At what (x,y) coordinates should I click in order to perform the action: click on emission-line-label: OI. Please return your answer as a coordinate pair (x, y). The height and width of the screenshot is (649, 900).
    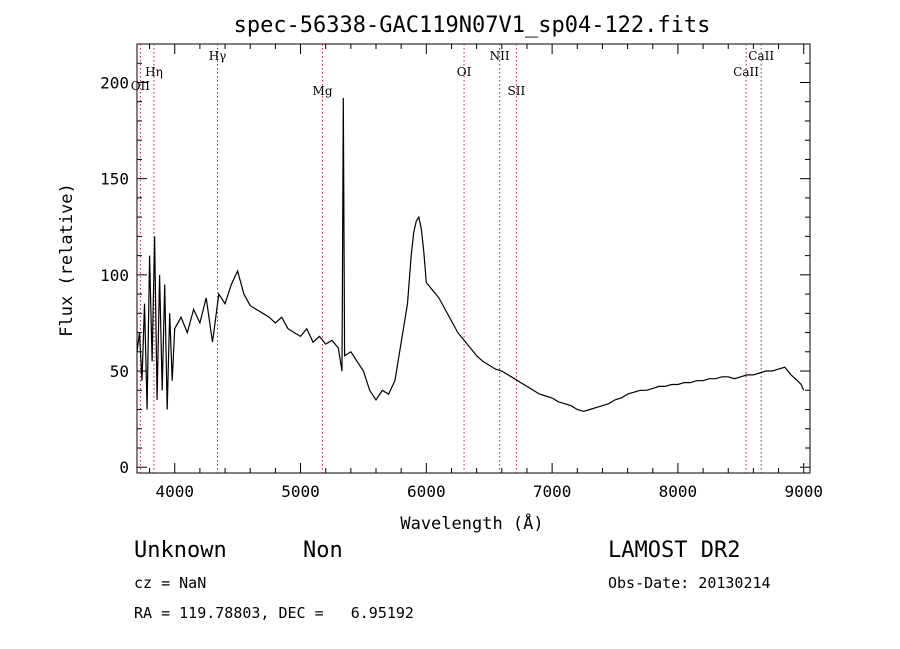
    Looking at the image, I should click on (464, 72).